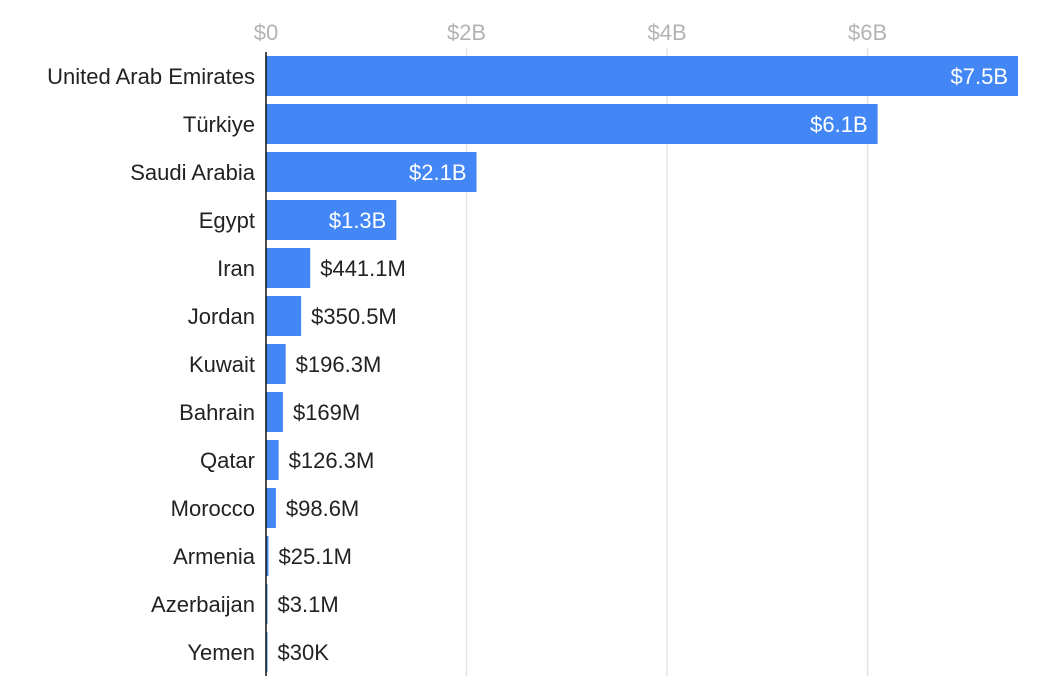 This screenshot has height=692, width=1040. What do you see at coordinates (358, 220) in the screenshot?
I see `value-label: $1.3B` at bounding box center [358, 220].